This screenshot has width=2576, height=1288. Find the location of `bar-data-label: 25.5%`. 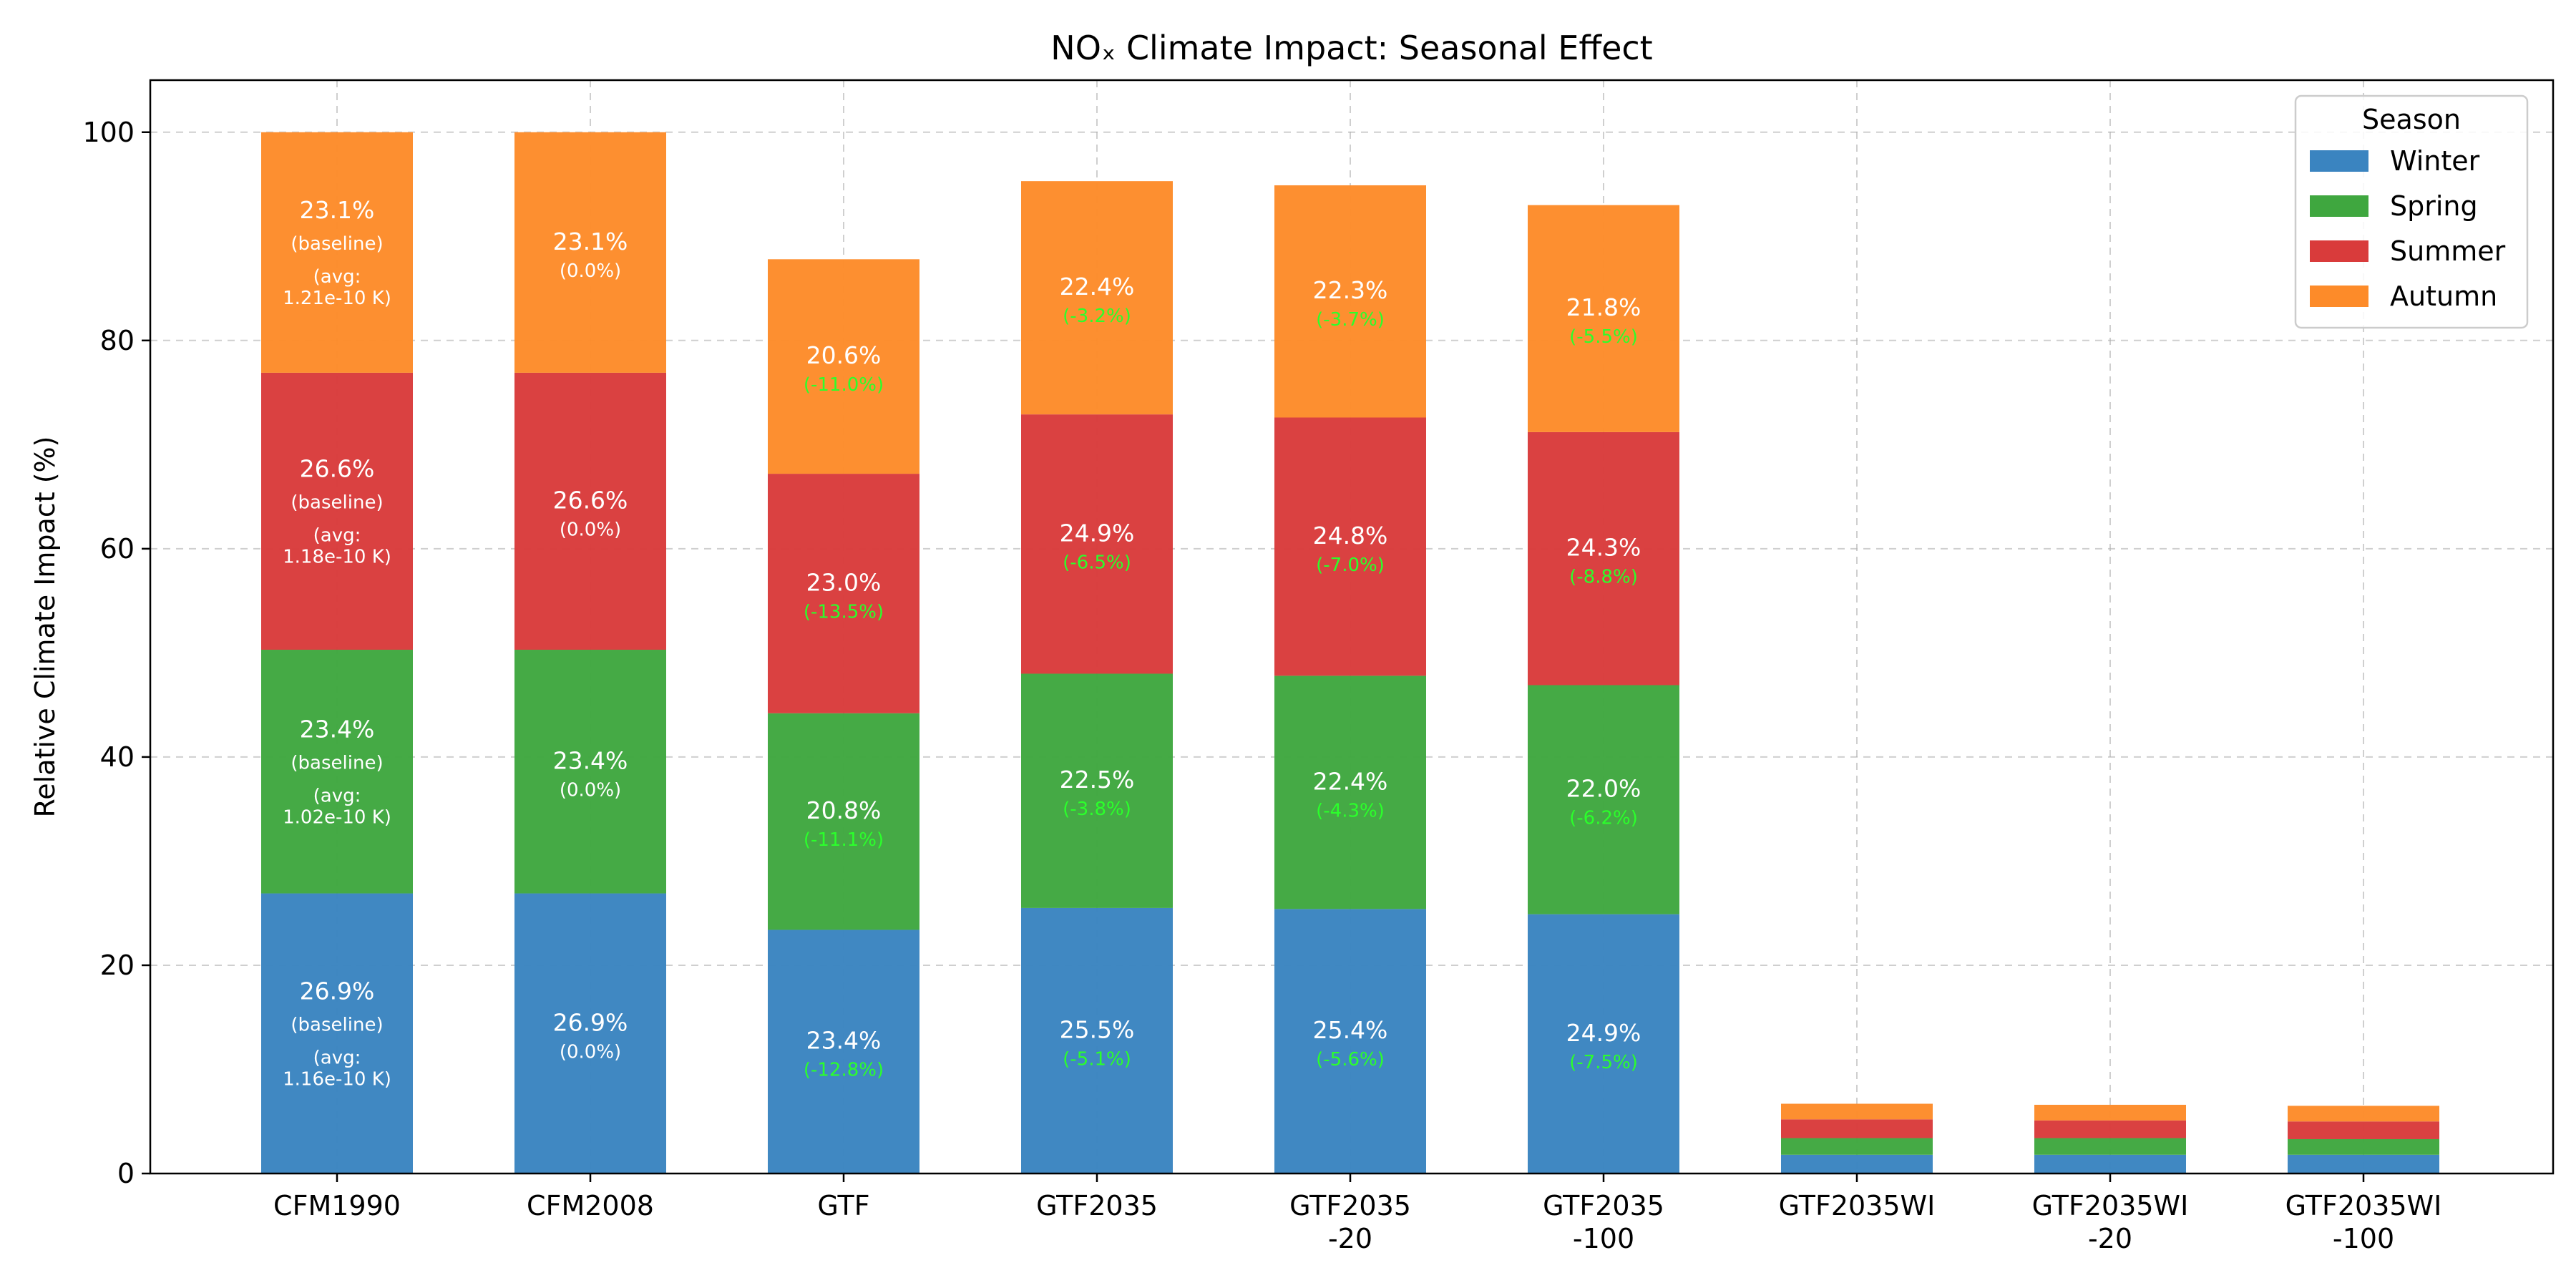

bar-data-label: 25.5% is located at coordinates (1097, 1029).